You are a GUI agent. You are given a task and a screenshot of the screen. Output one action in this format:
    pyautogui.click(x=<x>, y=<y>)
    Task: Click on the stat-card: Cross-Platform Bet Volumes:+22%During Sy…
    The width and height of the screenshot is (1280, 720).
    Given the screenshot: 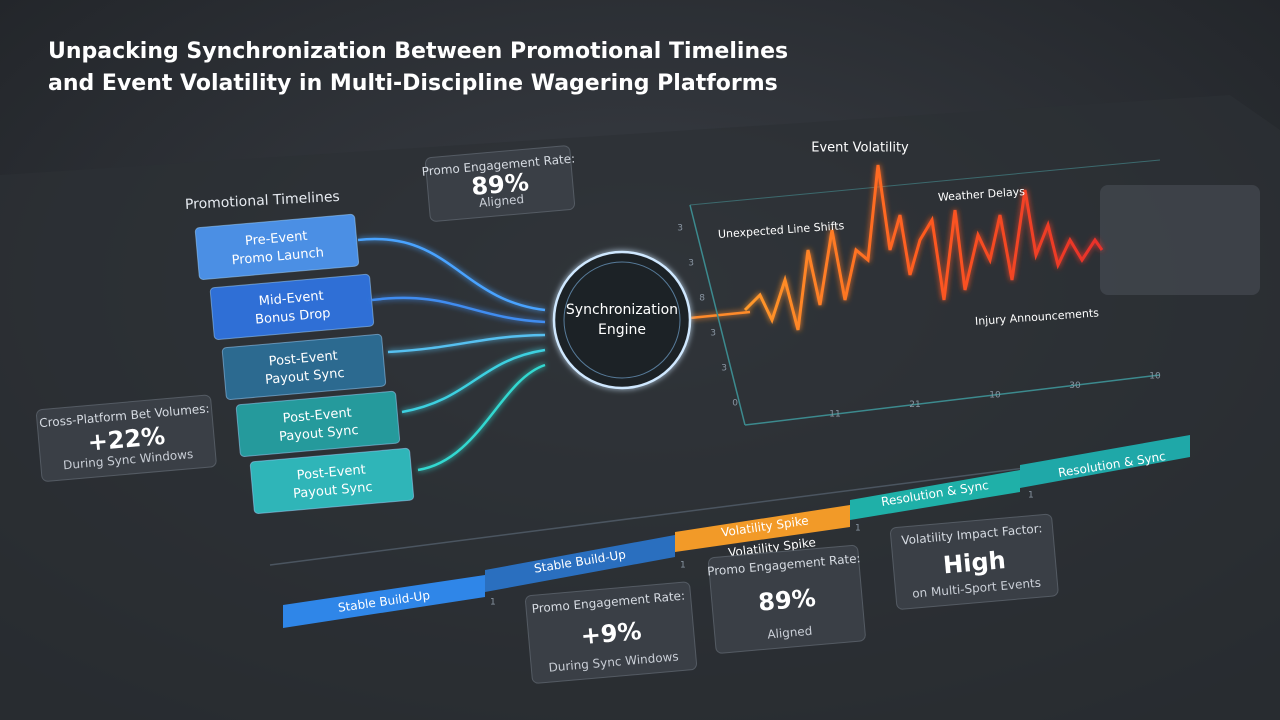 What is the action you would take?
    pyautogui.click(x=126, y=438)
    